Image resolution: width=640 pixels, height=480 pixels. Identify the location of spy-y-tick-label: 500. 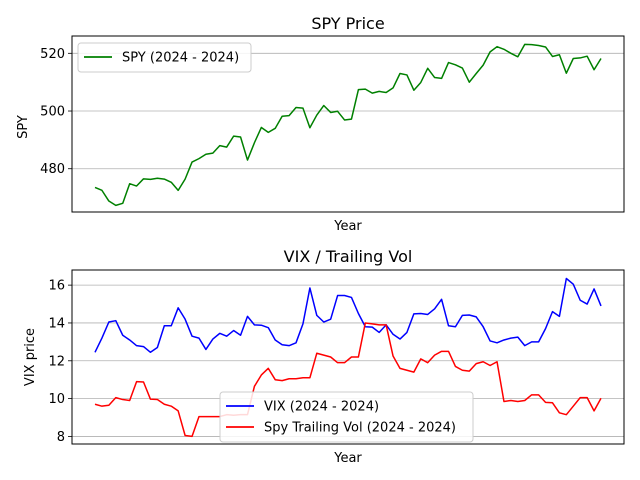
(52, 112).